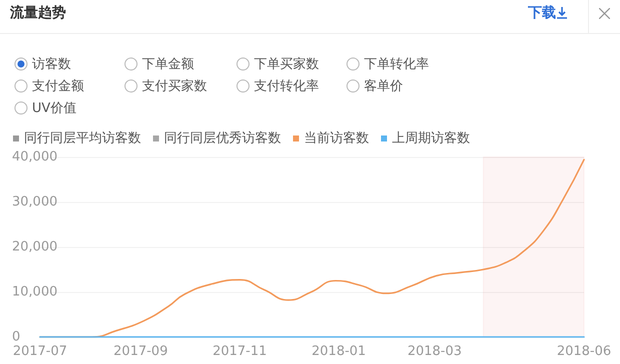 The height and width of the screenshot is (364, 620). What do you see at coordinates (54, 108) in the screenshot?
I see `text: UV价值` at bounding box center [54, 108].